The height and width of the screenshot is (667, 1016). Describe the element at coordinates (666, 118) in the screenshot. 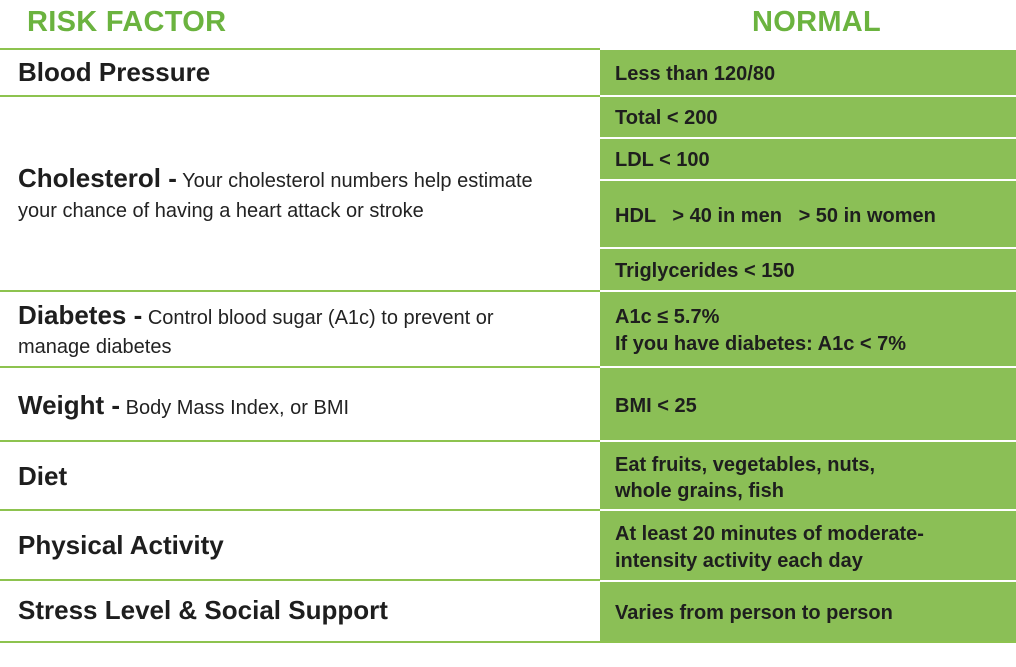

I see `cholesterol-total-normal: Total < 200` at that location.